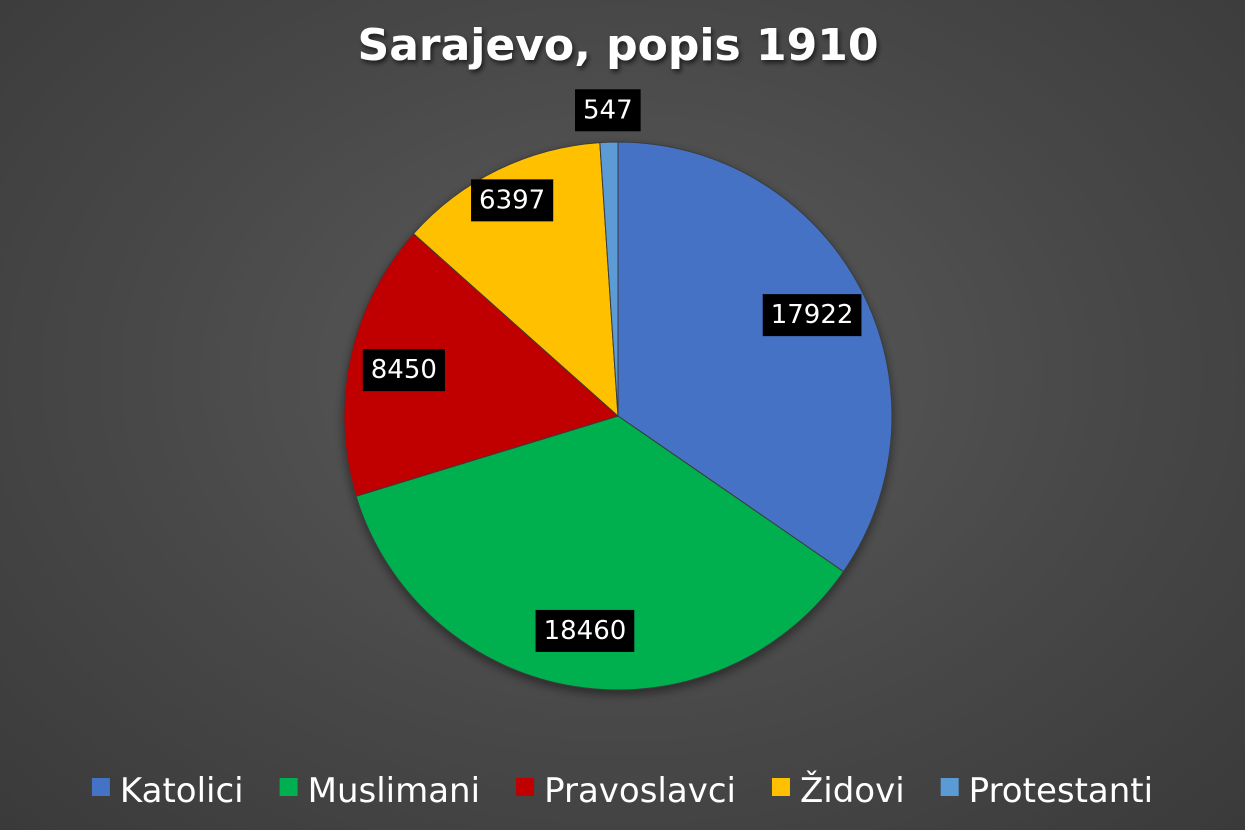  What do you see at coordinates (755, 357) in the screenshot?
I see `pie-slice-katolici` at bounding box center [755, 357].